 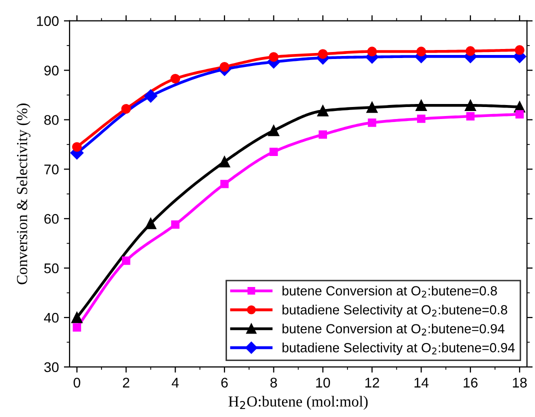 What do you see at coordinates (471, 383) in the screenshot?
I see `x-tick-label: 16` at bounding box center [471, 383].